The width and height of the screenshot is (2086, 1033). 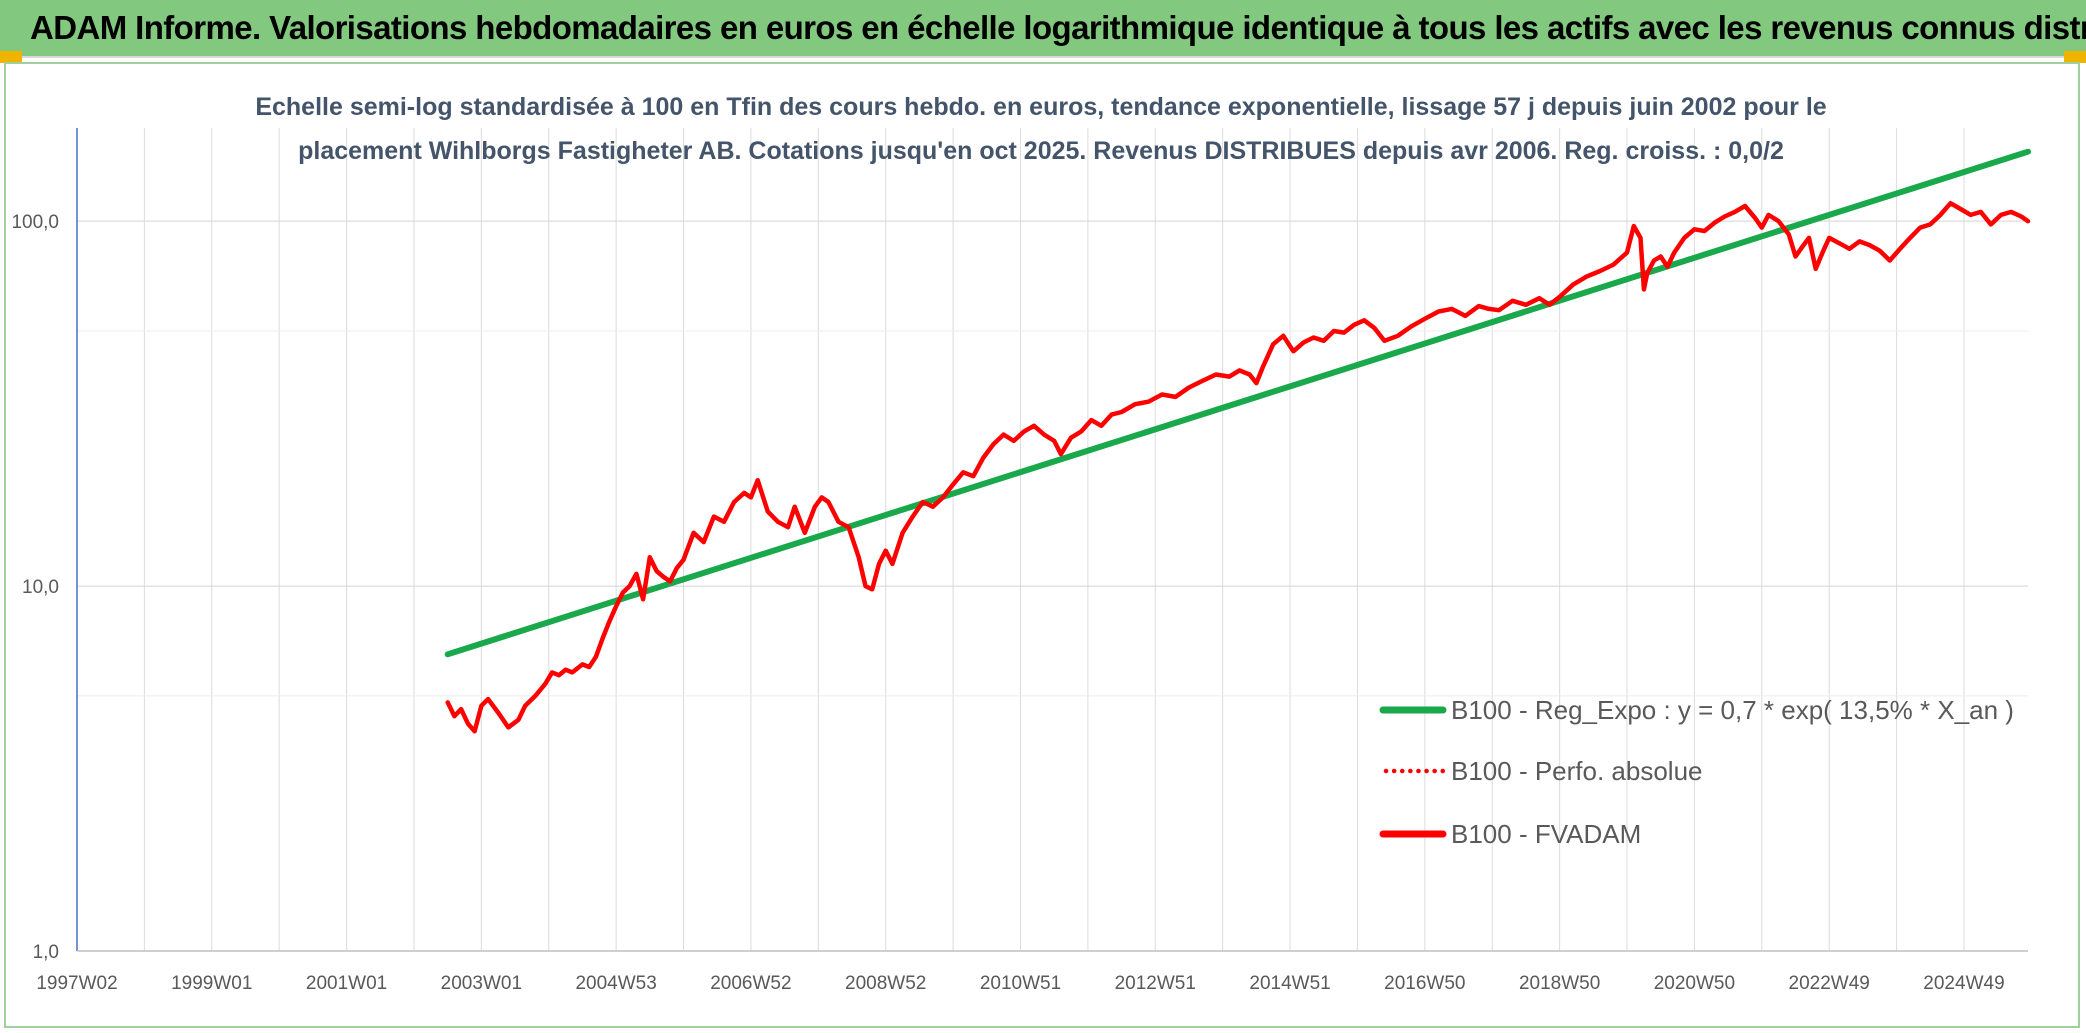 I want to click on x-tick-label: 1997W02, so click(x=76, y=983).